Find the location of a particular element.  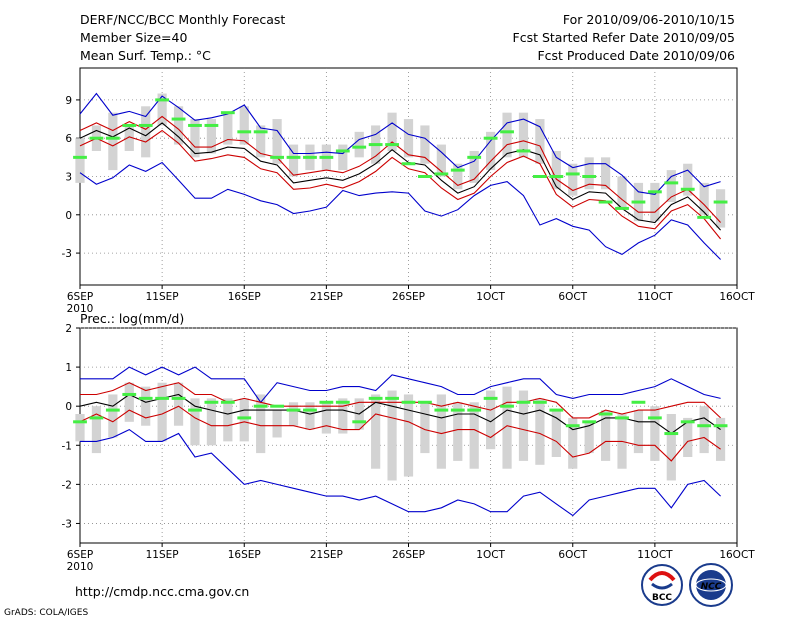

y-tick-label: 9 is located at coordinates (68, 101).